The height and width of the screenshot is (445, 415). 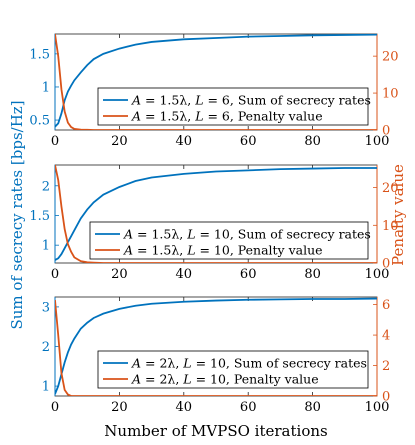 What do you see at coordinates (287, 100) in the screenshot?
I see `legend-text-part: = 6, Sum of secrecy rates` at bounding box center [287, 100].